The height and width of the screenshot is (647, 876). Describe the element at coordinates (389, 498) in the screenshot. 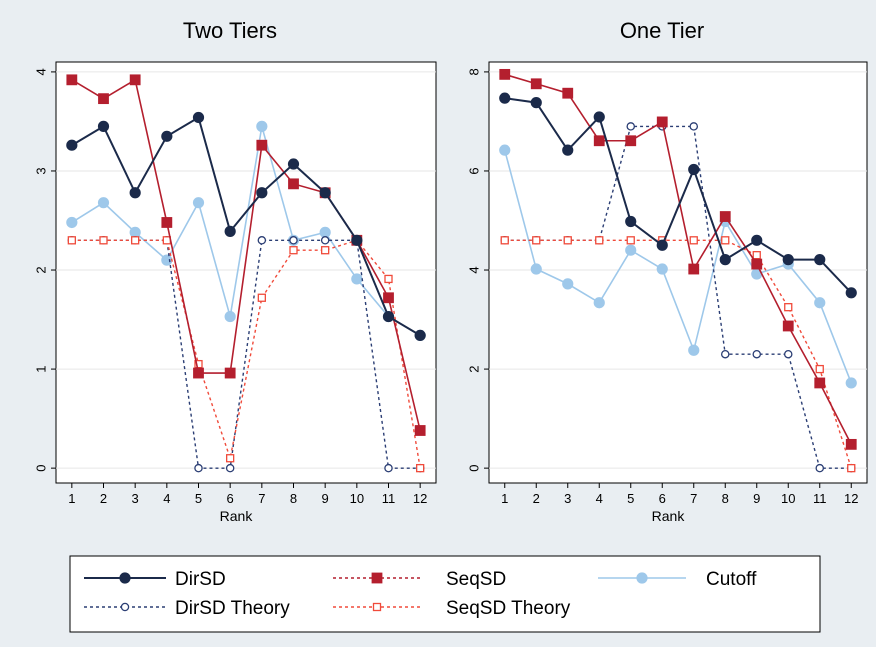

I see `x-tick-label: 11` at that location.